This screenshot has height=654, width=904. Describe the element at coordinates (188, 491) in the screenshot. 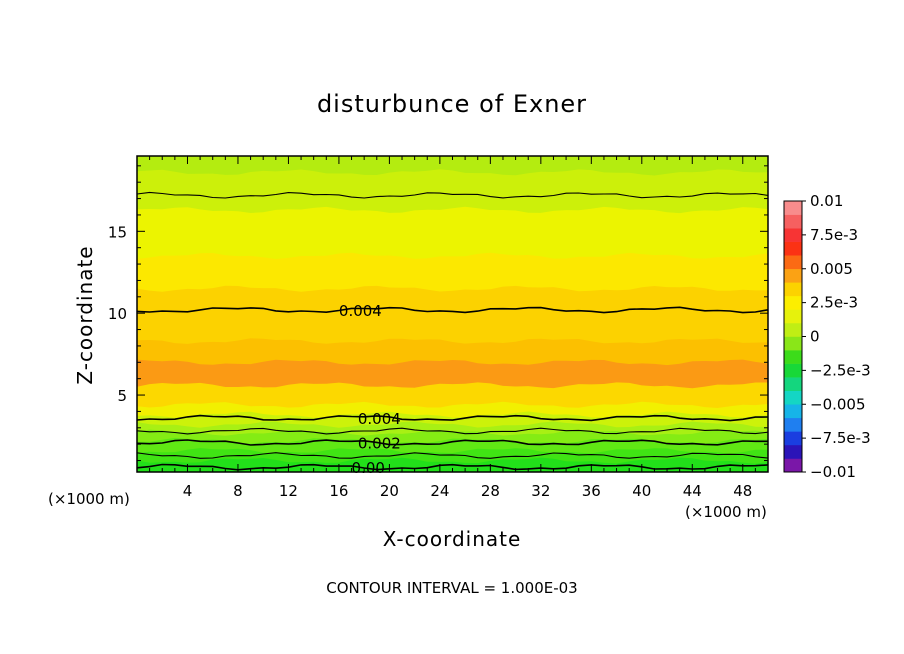

I see `x-tick-label: 4` at that location.